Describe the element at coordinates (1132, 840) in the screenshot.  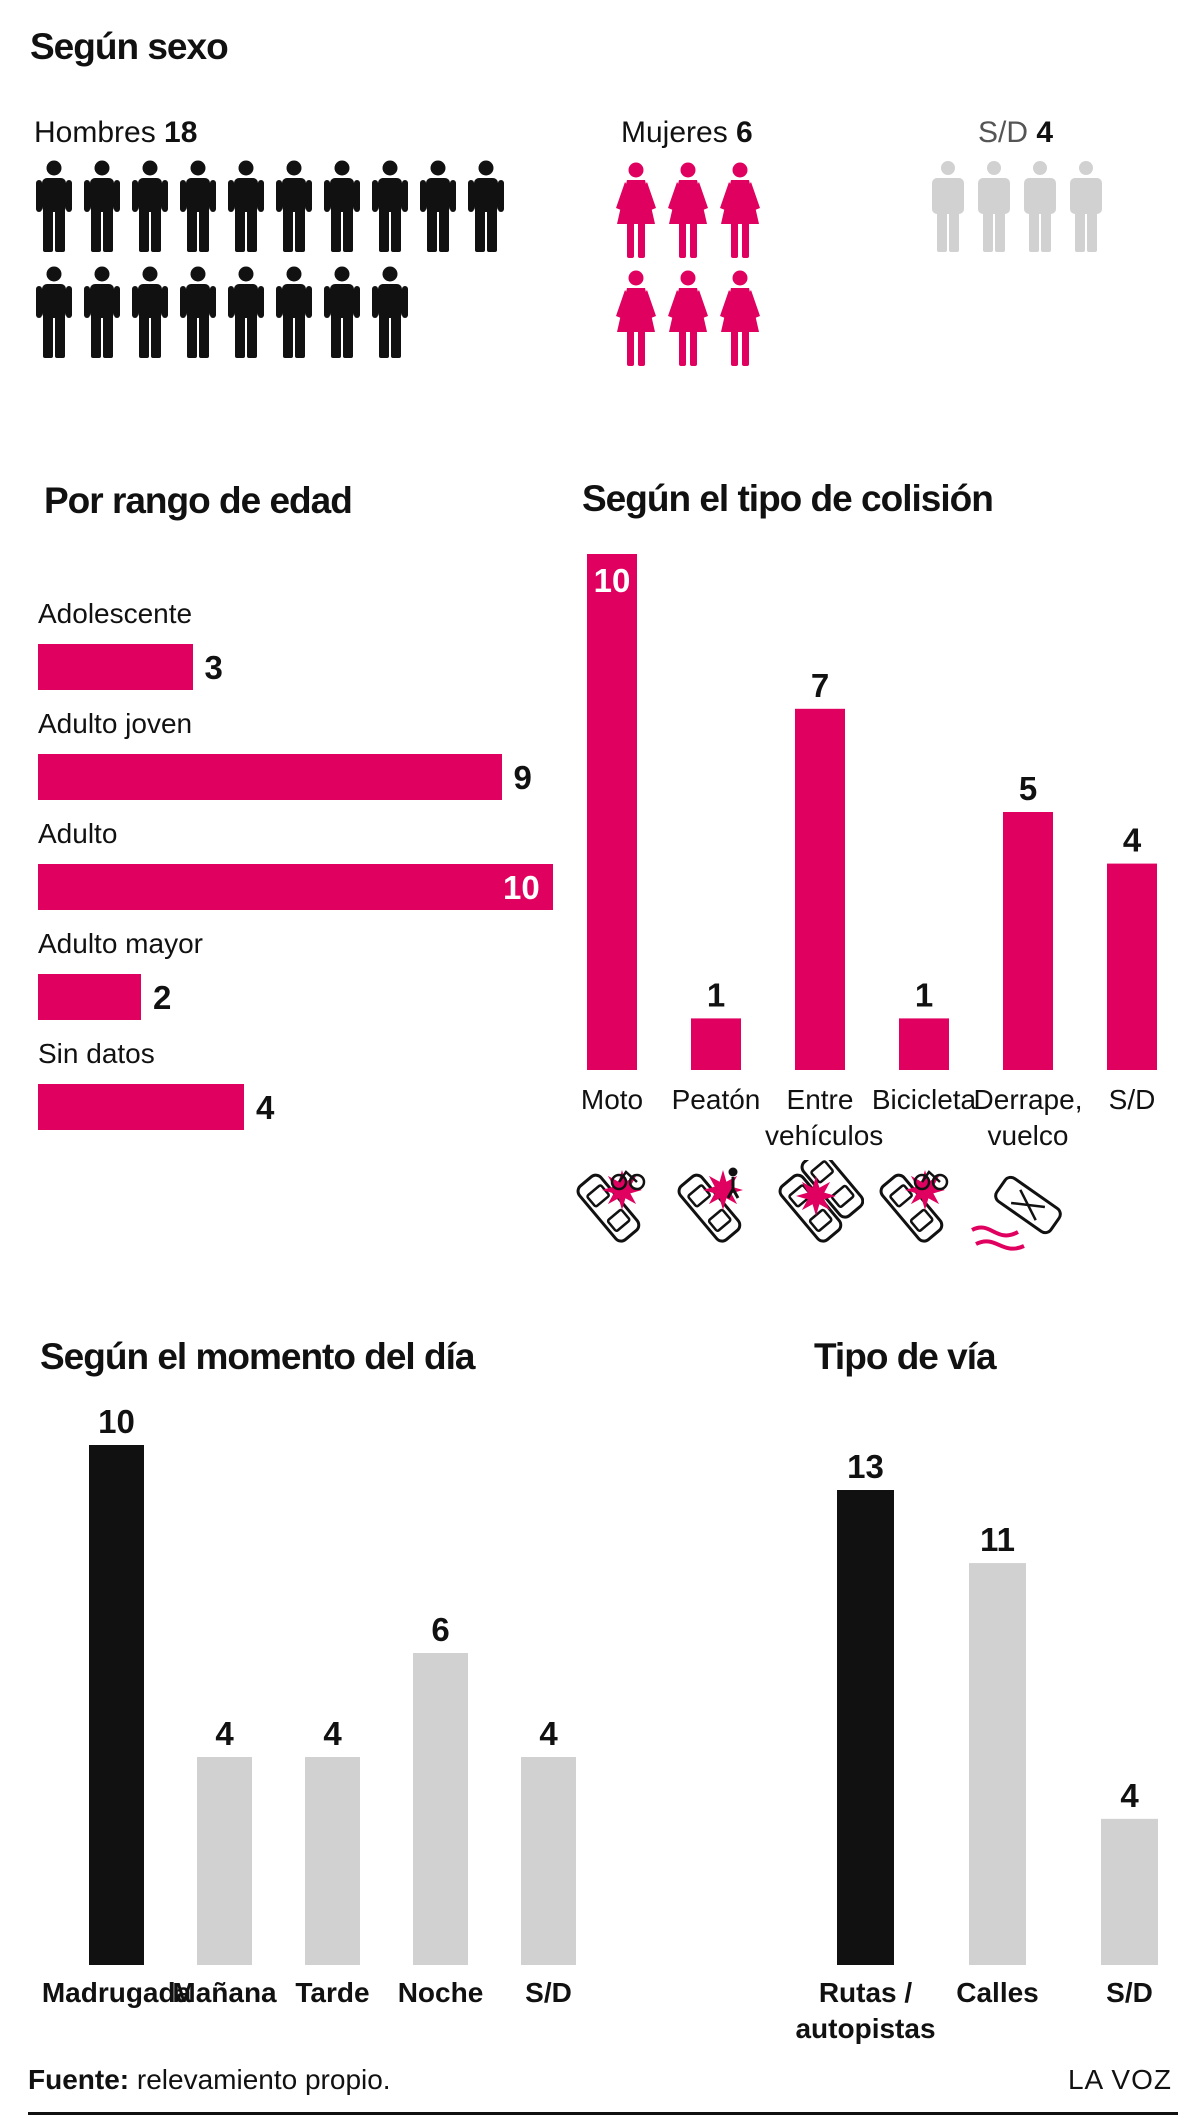
I see `collision-value-label: 4` at that location.